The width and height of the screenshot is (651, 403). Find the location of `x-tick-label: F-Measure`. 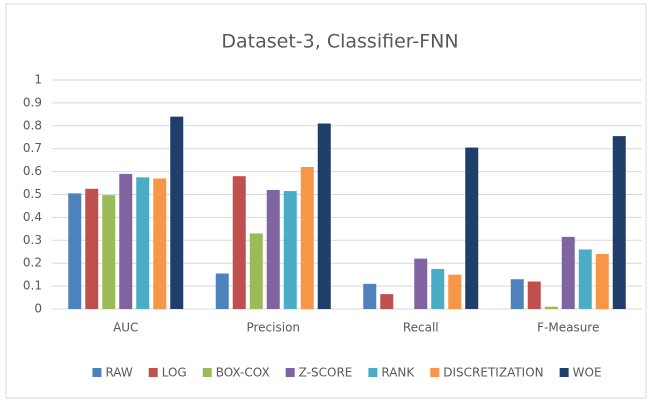

x-tick-label: F-Measure is located at coordinates (568, 328).